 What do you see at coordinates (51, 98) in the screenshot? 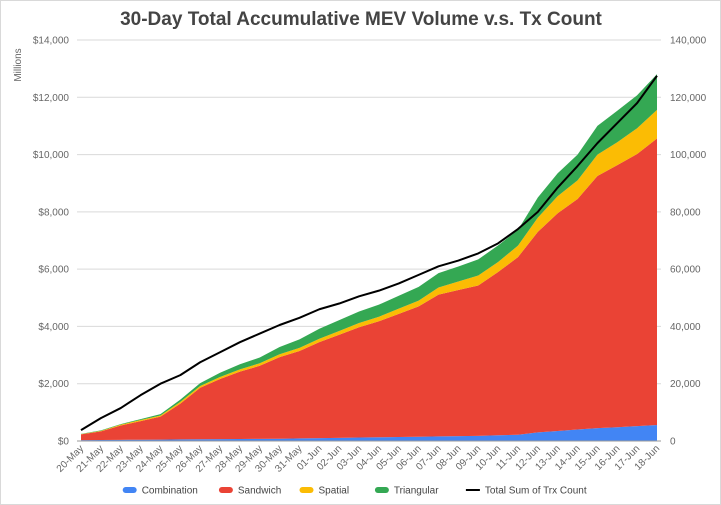
I see `y-left-tick-label: $12,000` at bounding box center [51, 98].